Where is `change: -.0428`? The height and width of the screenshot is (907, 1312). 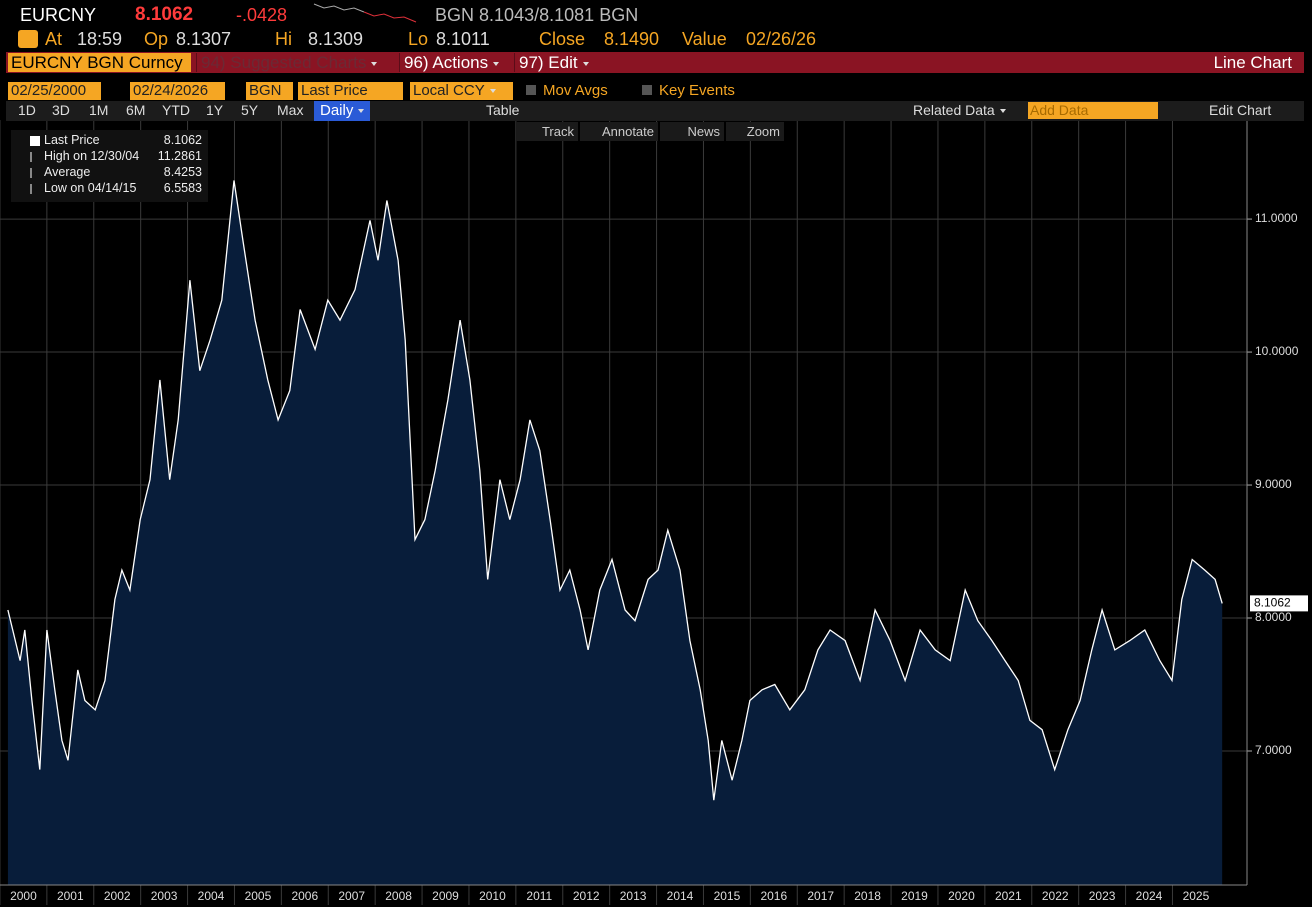 change: -.0428 is located at coordinates (262, 15).